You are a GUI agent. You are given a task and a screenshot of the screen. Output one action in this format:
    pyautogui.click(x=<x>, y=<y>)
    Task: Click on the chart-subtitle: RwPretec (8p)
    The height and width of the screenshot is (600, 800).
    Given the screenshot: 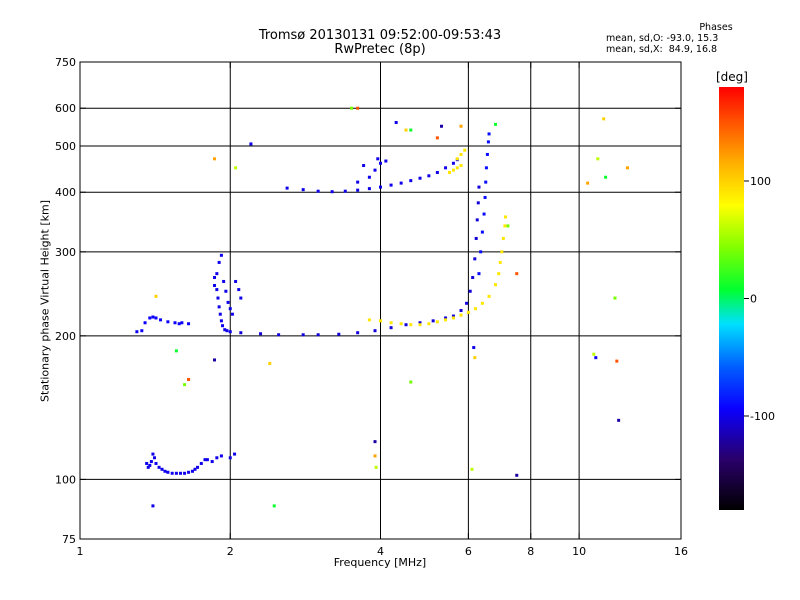 What is the action you would take?
    pyautogui.click(x=380, y=49)
    